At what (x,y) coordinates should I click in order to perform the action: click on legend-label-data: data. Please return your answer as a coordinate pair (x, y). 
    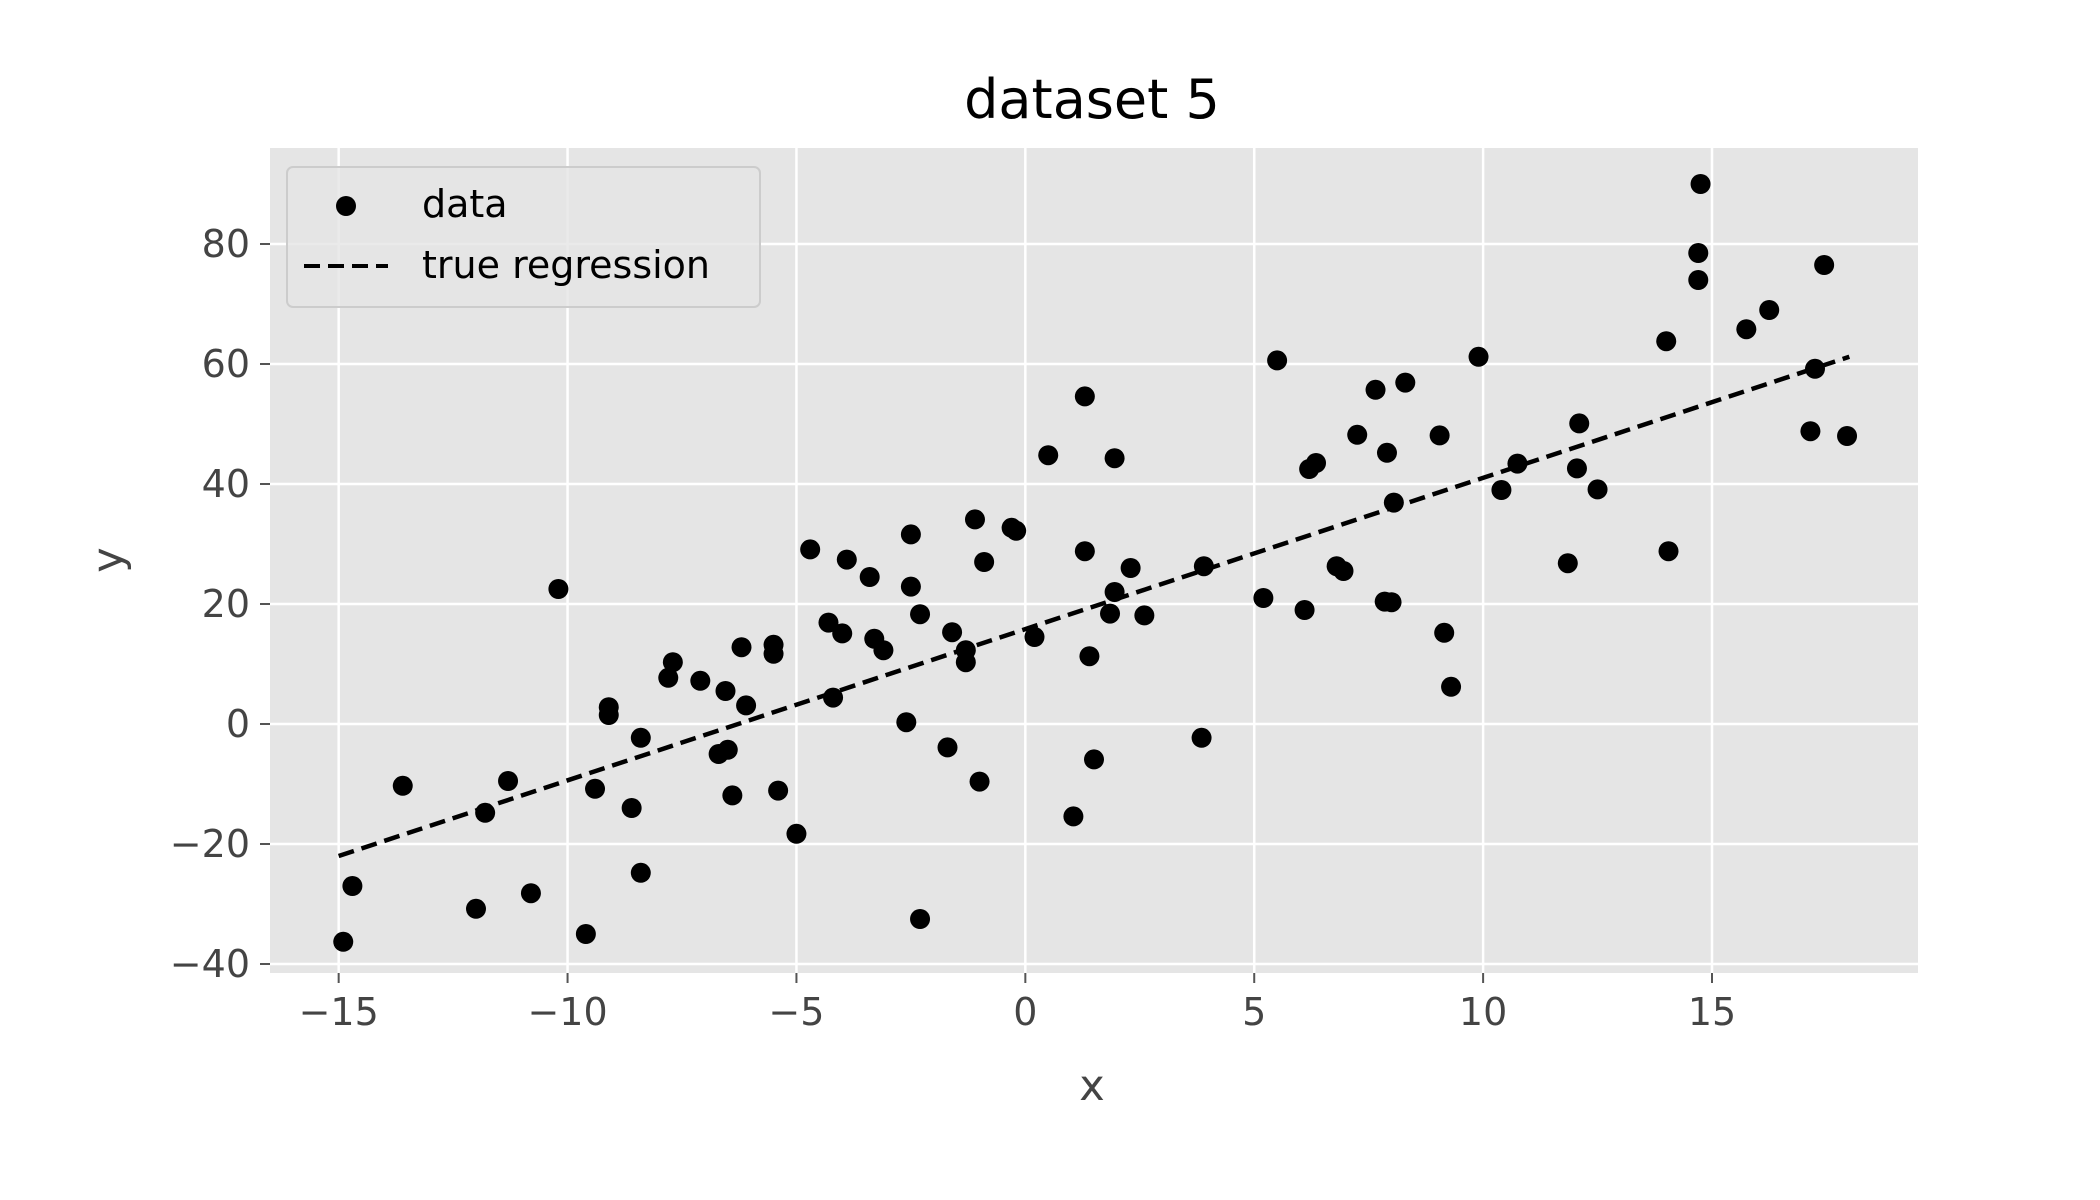
    Looking at the image, I should click on (465, 204).